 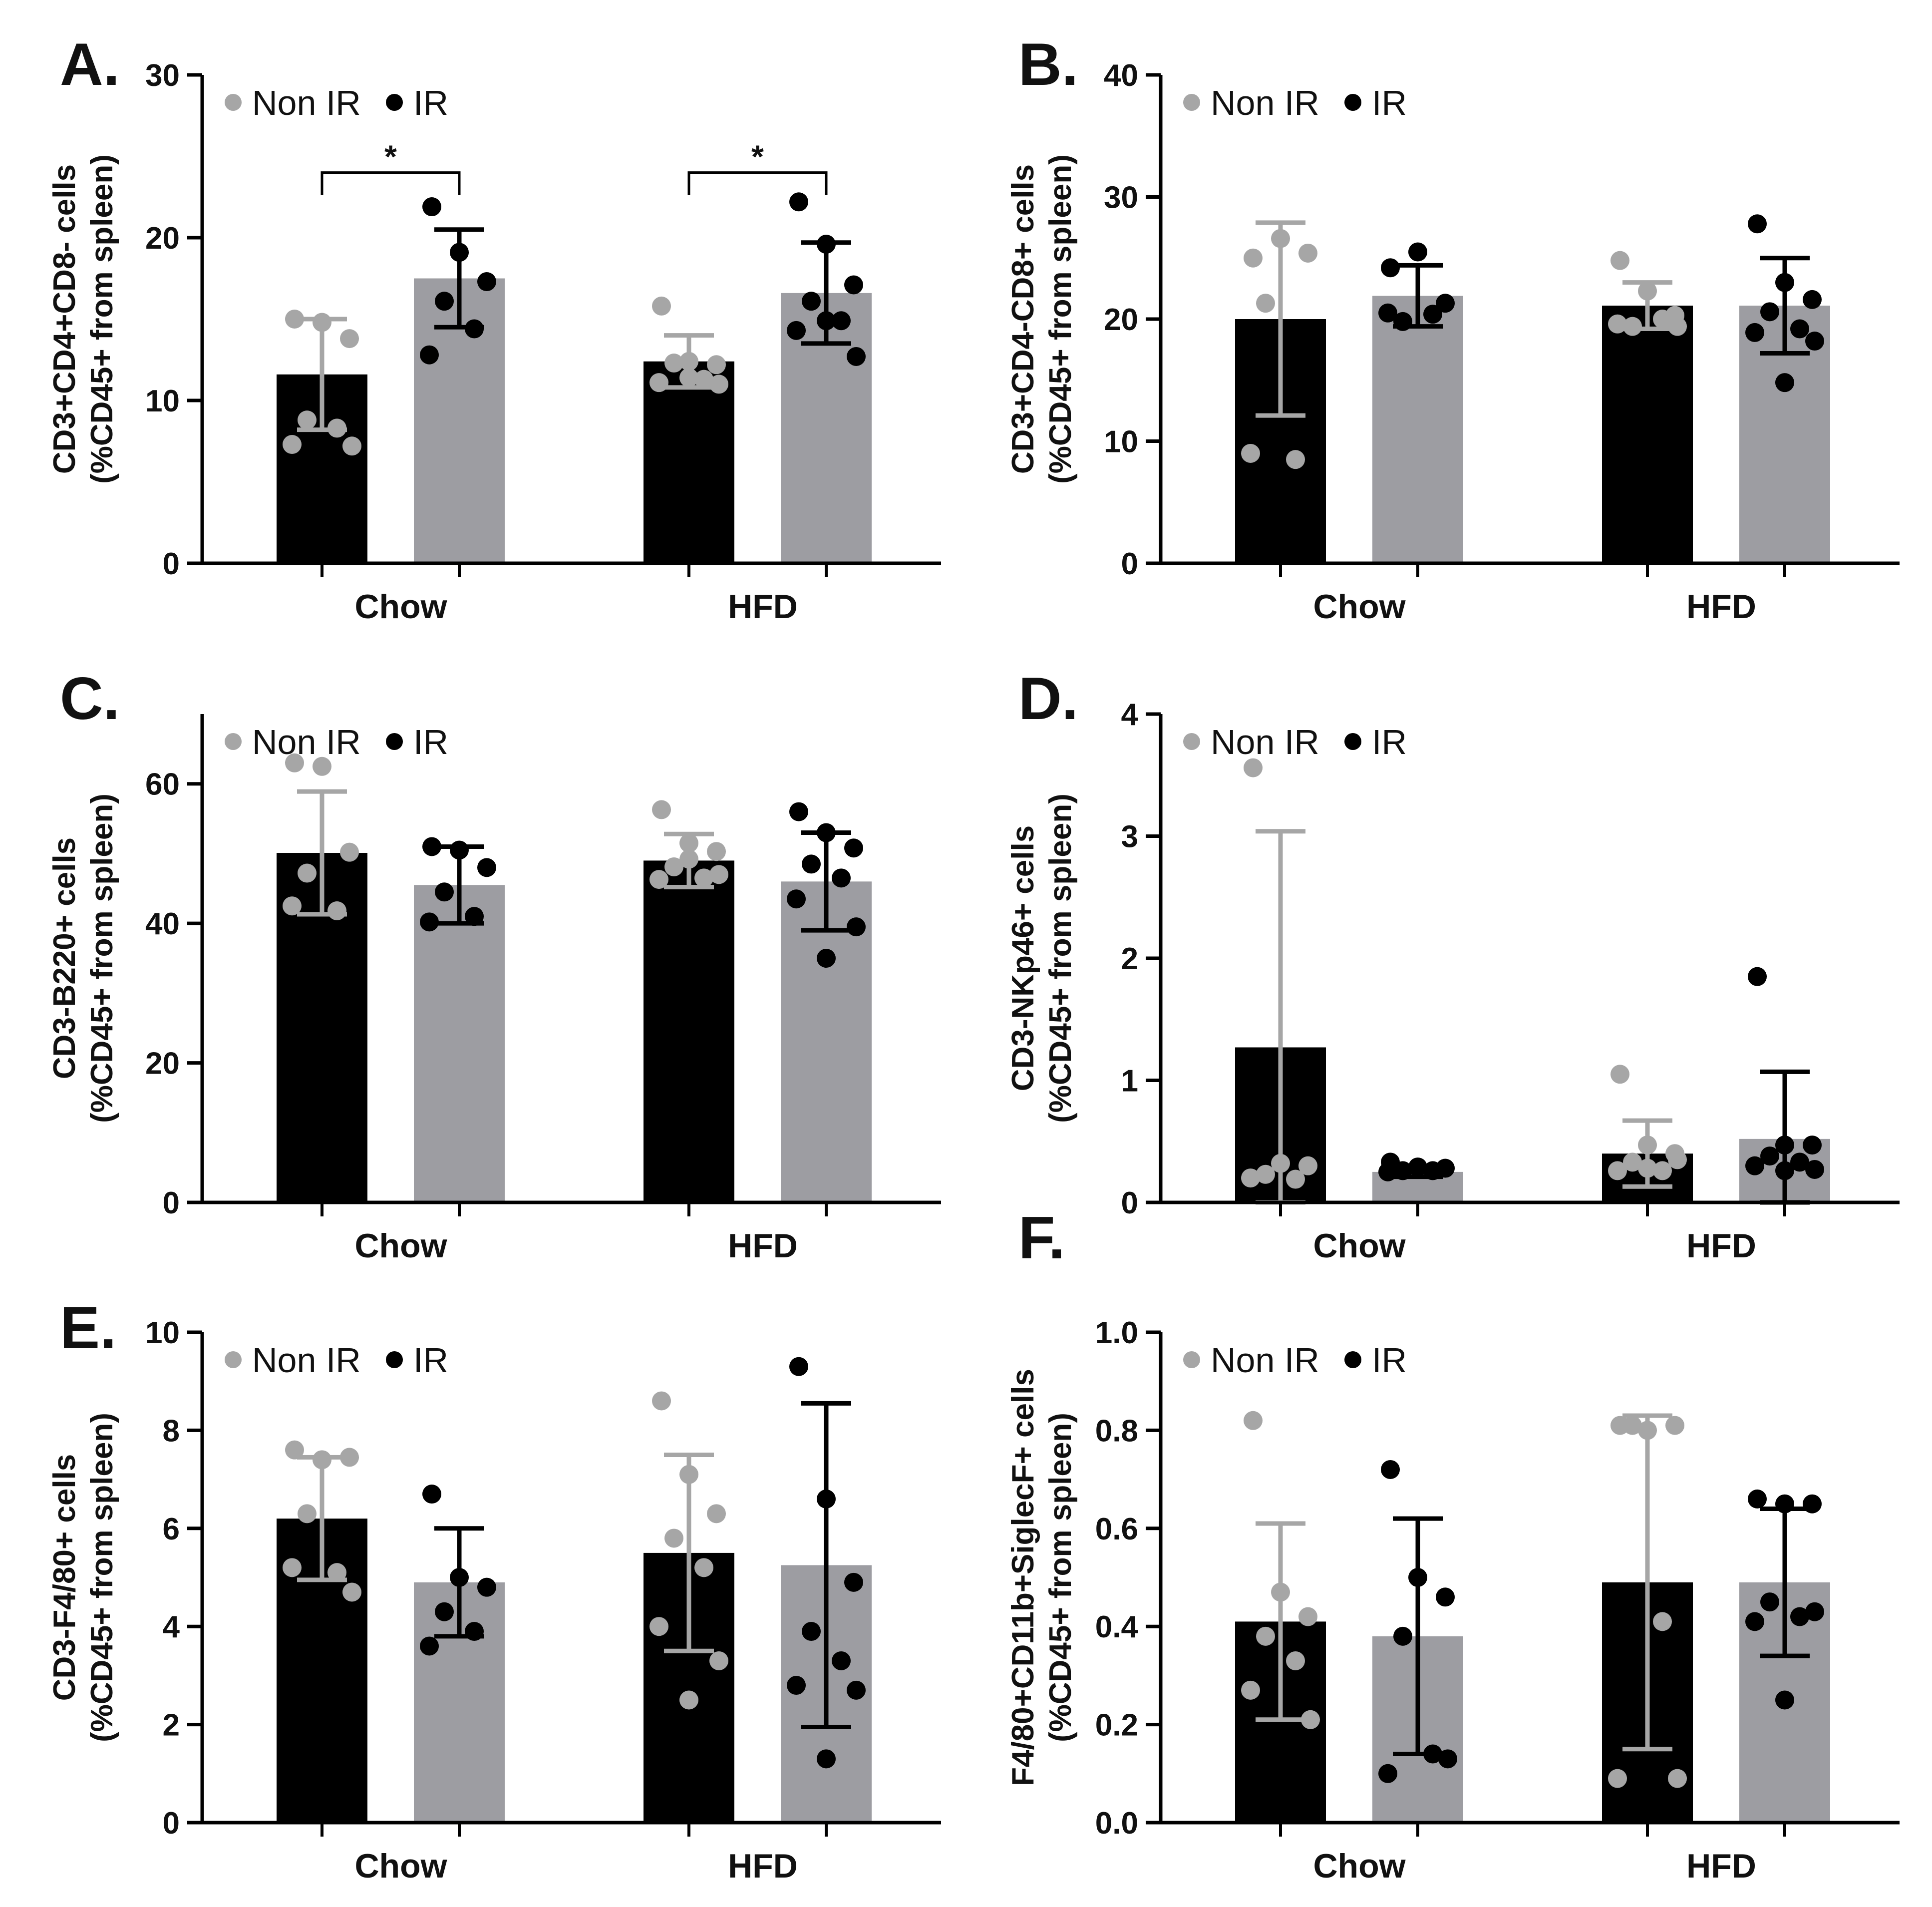 I want to click on y-tick-label: 3, so click(x=1129, y=837).